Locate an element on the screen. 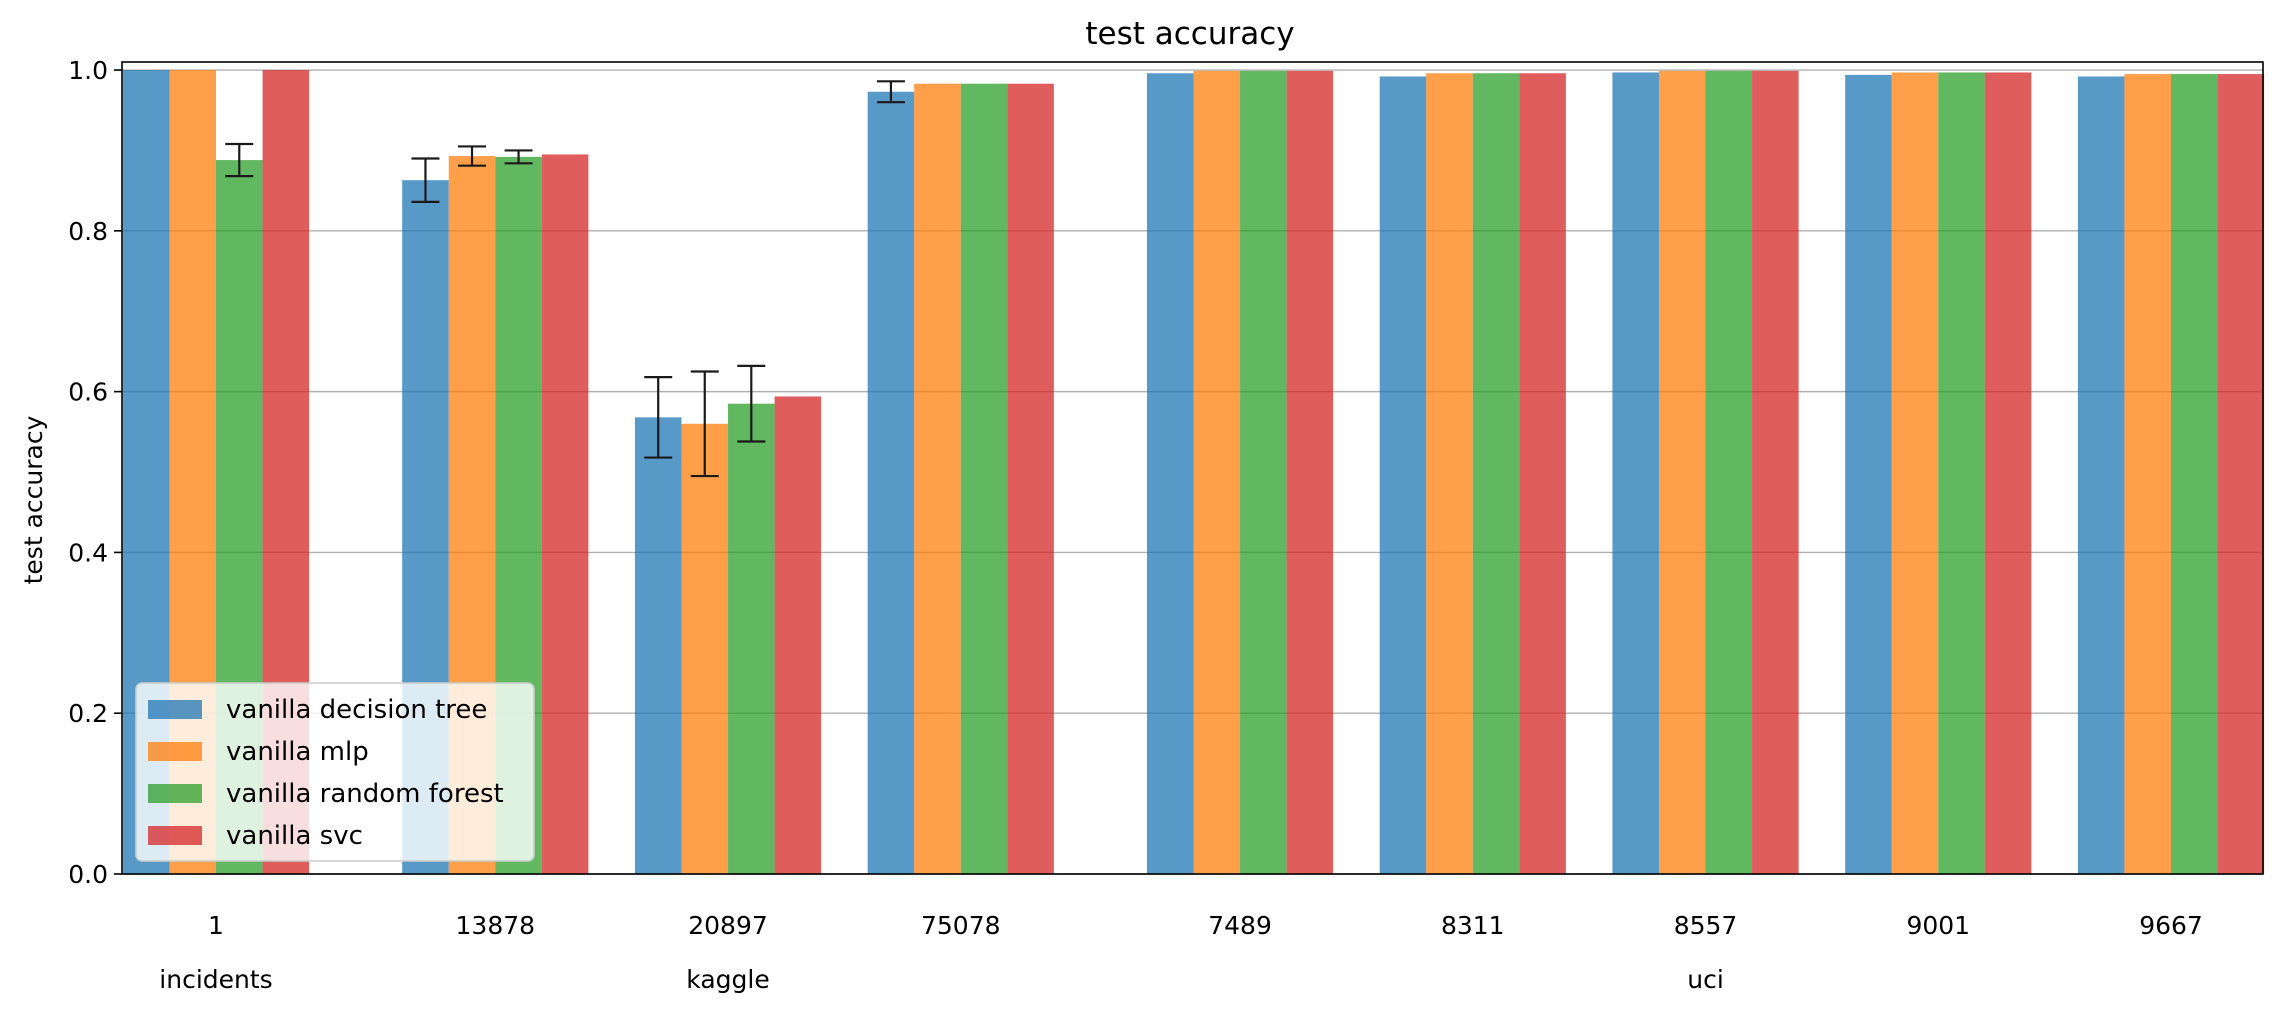 The height and width of the screenshot is (1016, 2281). x-tick-label: 8557 is located at coordinates (1706, 925).